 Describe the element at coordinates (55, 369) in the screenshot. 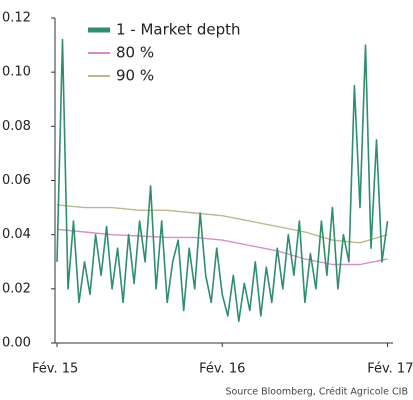

I see `x-tick-label: Fév. 15` at that location.